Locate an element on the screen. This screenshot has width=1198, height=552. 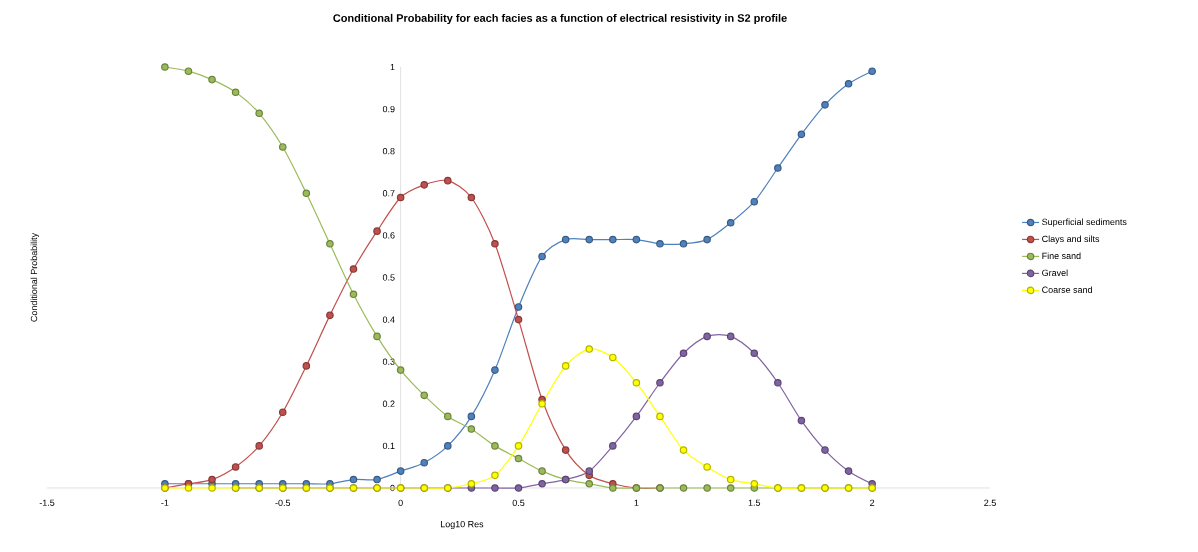
x-tick-label: 1.5 is located at coordinates (754, 502).